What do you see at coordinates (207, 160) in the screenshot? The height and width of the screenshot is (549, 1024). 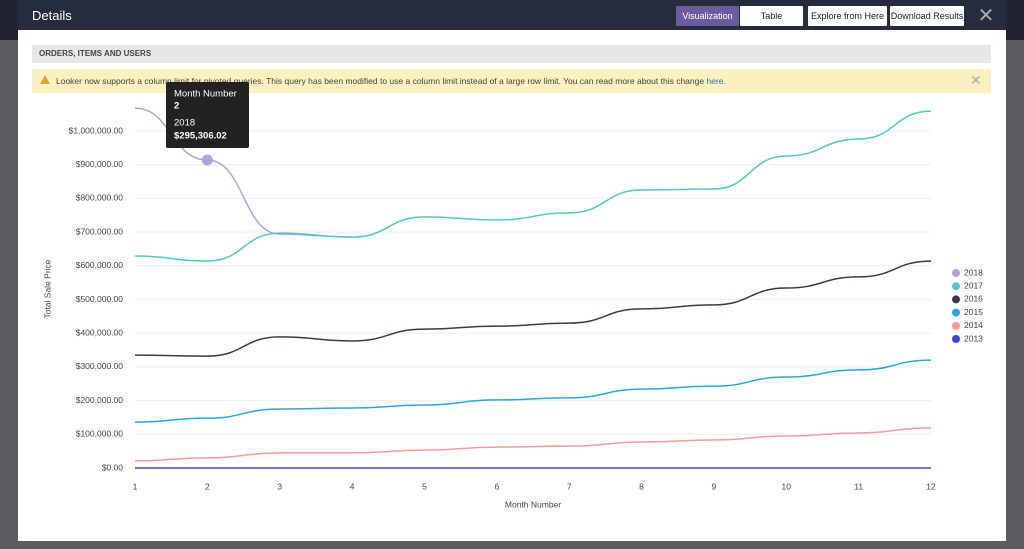 I see `hover-point` at bounding box center [207, 160].